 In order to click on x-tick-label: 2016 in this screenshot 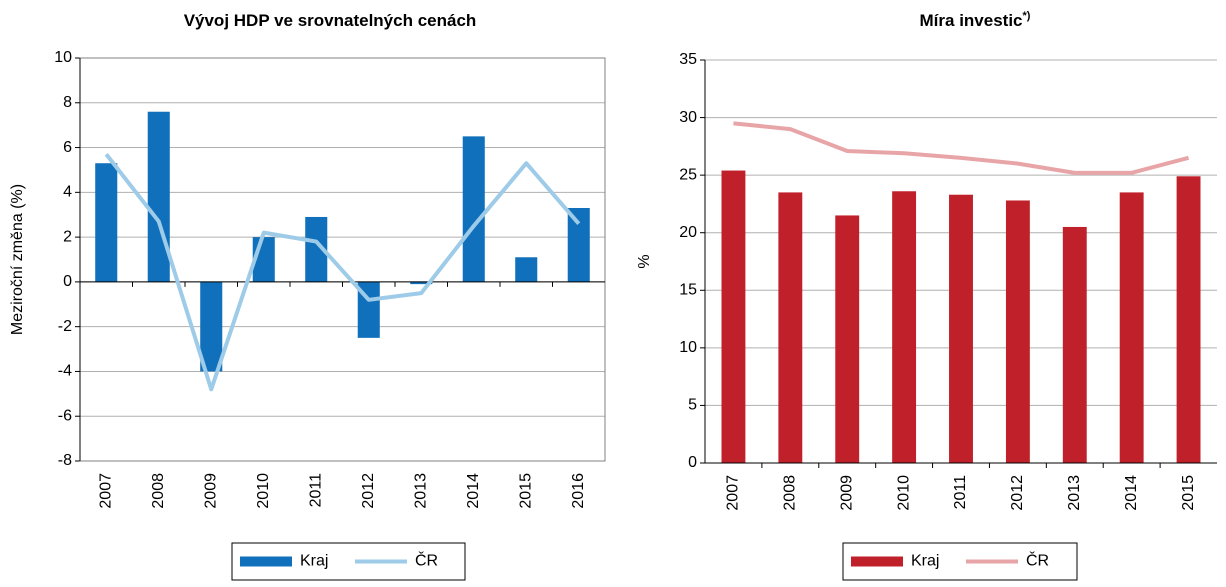, I will do `click(578, 491)`.